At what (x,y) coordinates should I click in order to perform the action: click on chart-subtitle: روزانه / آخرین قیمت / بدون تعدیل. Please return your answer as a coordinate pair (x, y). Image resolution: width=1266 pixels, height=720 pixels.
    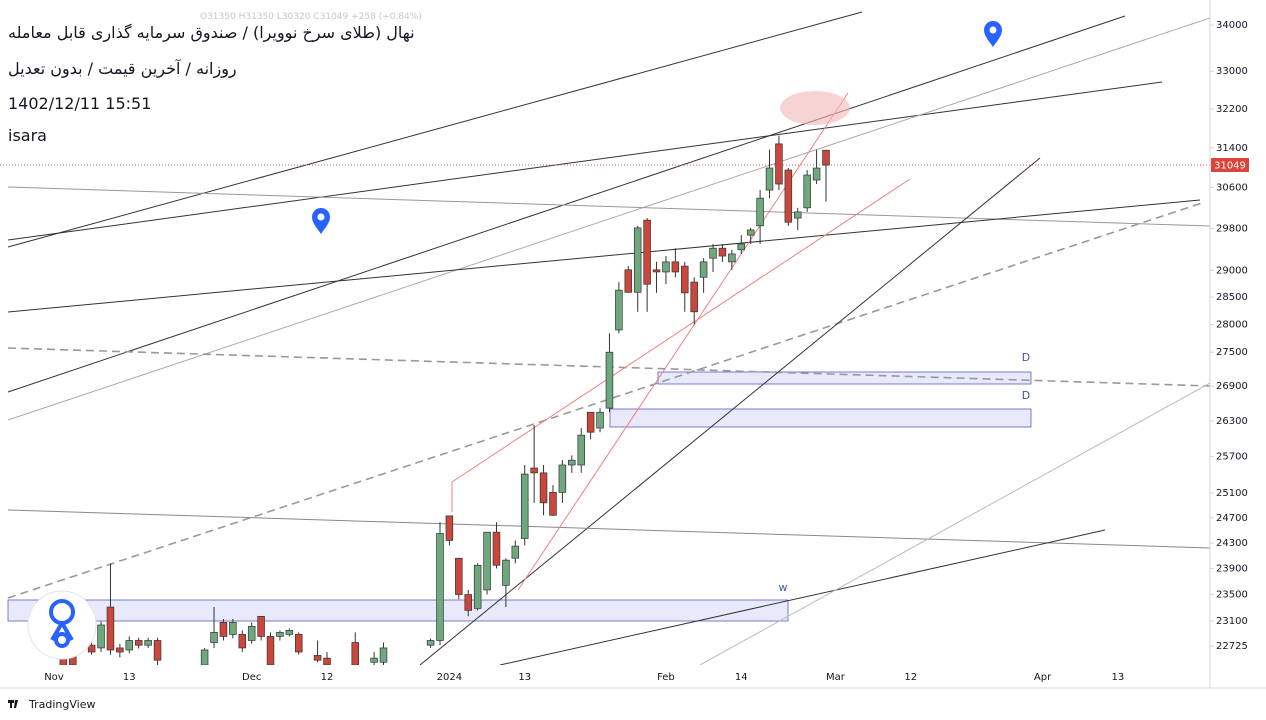
    Looking at the image, I should click on (122, 68).